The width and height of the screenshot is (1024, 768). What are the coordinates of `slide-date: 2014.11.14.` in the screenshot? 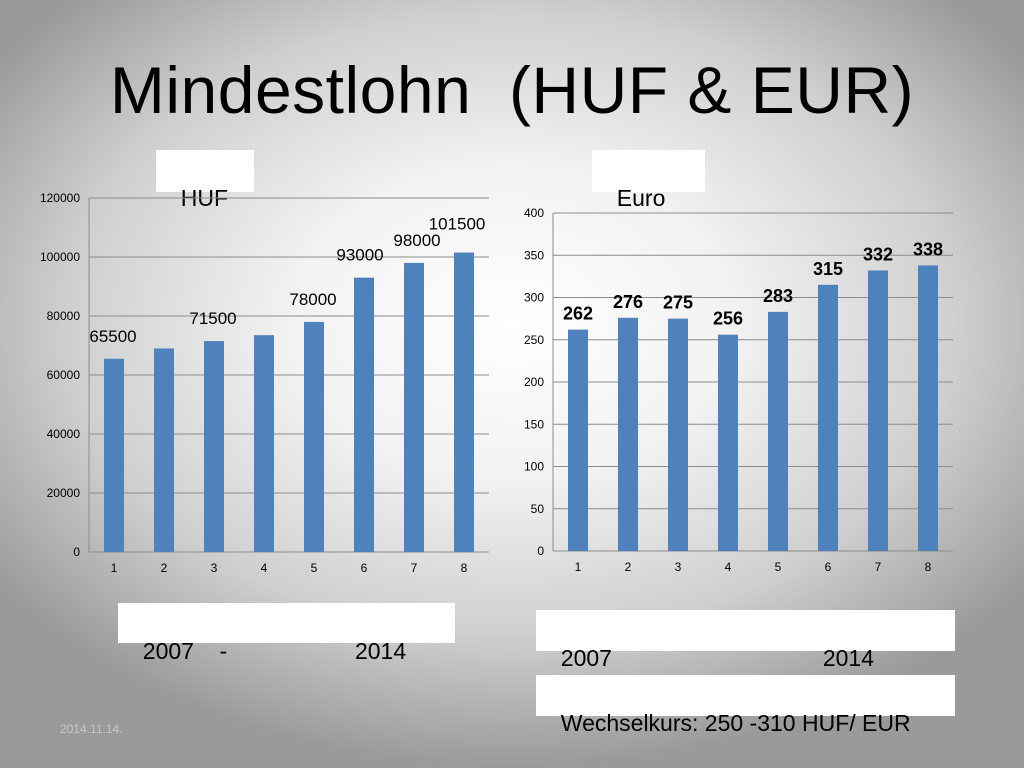 It's located at (91, 729).